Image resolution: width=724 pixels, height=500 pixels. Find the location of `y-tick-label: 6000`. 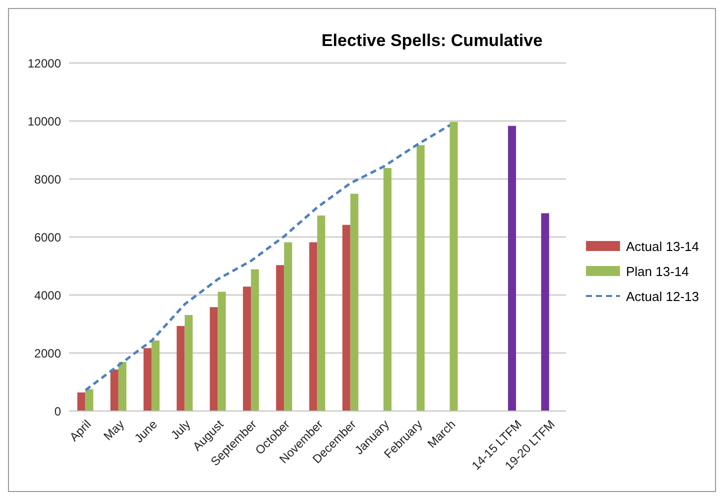

y-tick-label: 6000 is located at coordinates (48, 237).